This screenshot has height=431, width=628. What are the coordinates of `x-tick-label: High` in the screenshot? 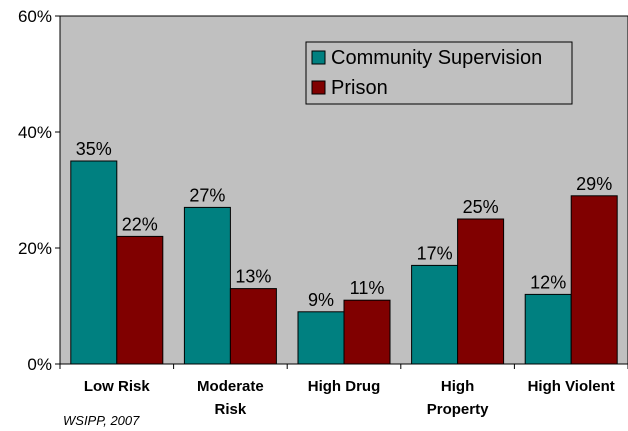 It's located at (457, 386).